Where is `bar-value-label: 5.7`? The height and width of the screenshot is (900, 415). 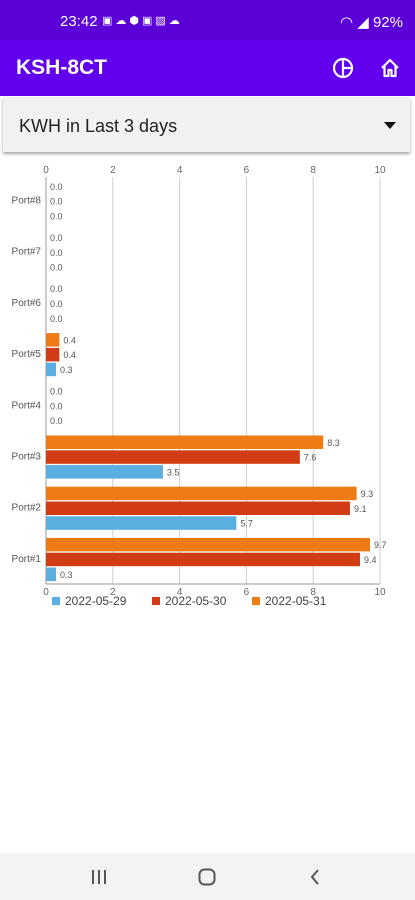 bar-value-label: 5.7 is located at coordinates (246, 524).